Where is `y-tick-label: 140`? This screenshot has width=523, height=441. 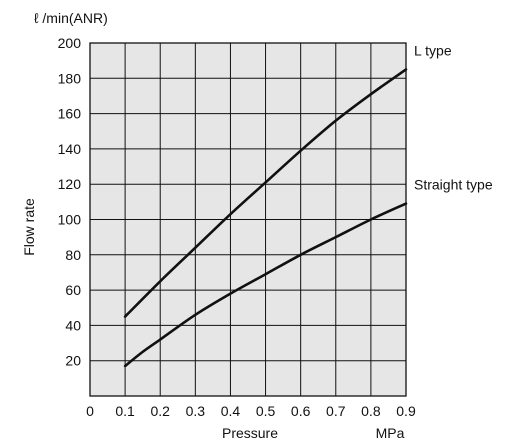 y-tick-label: 140 is located at coordinates (70, 149).